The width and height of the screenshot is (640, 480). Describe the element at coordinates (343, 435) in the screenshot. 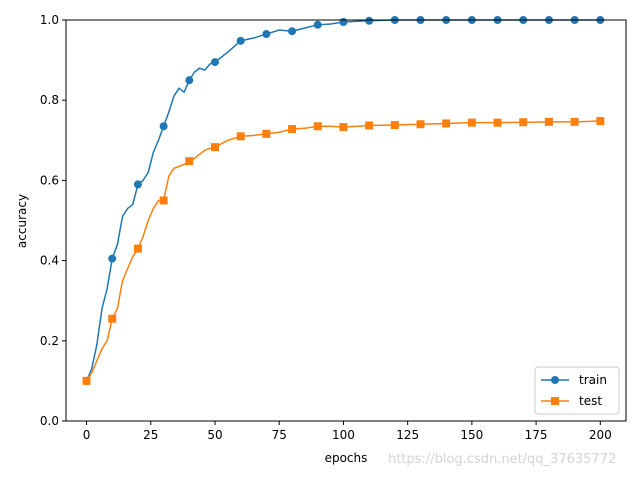

I see `x-tick-label: 100` at that location.